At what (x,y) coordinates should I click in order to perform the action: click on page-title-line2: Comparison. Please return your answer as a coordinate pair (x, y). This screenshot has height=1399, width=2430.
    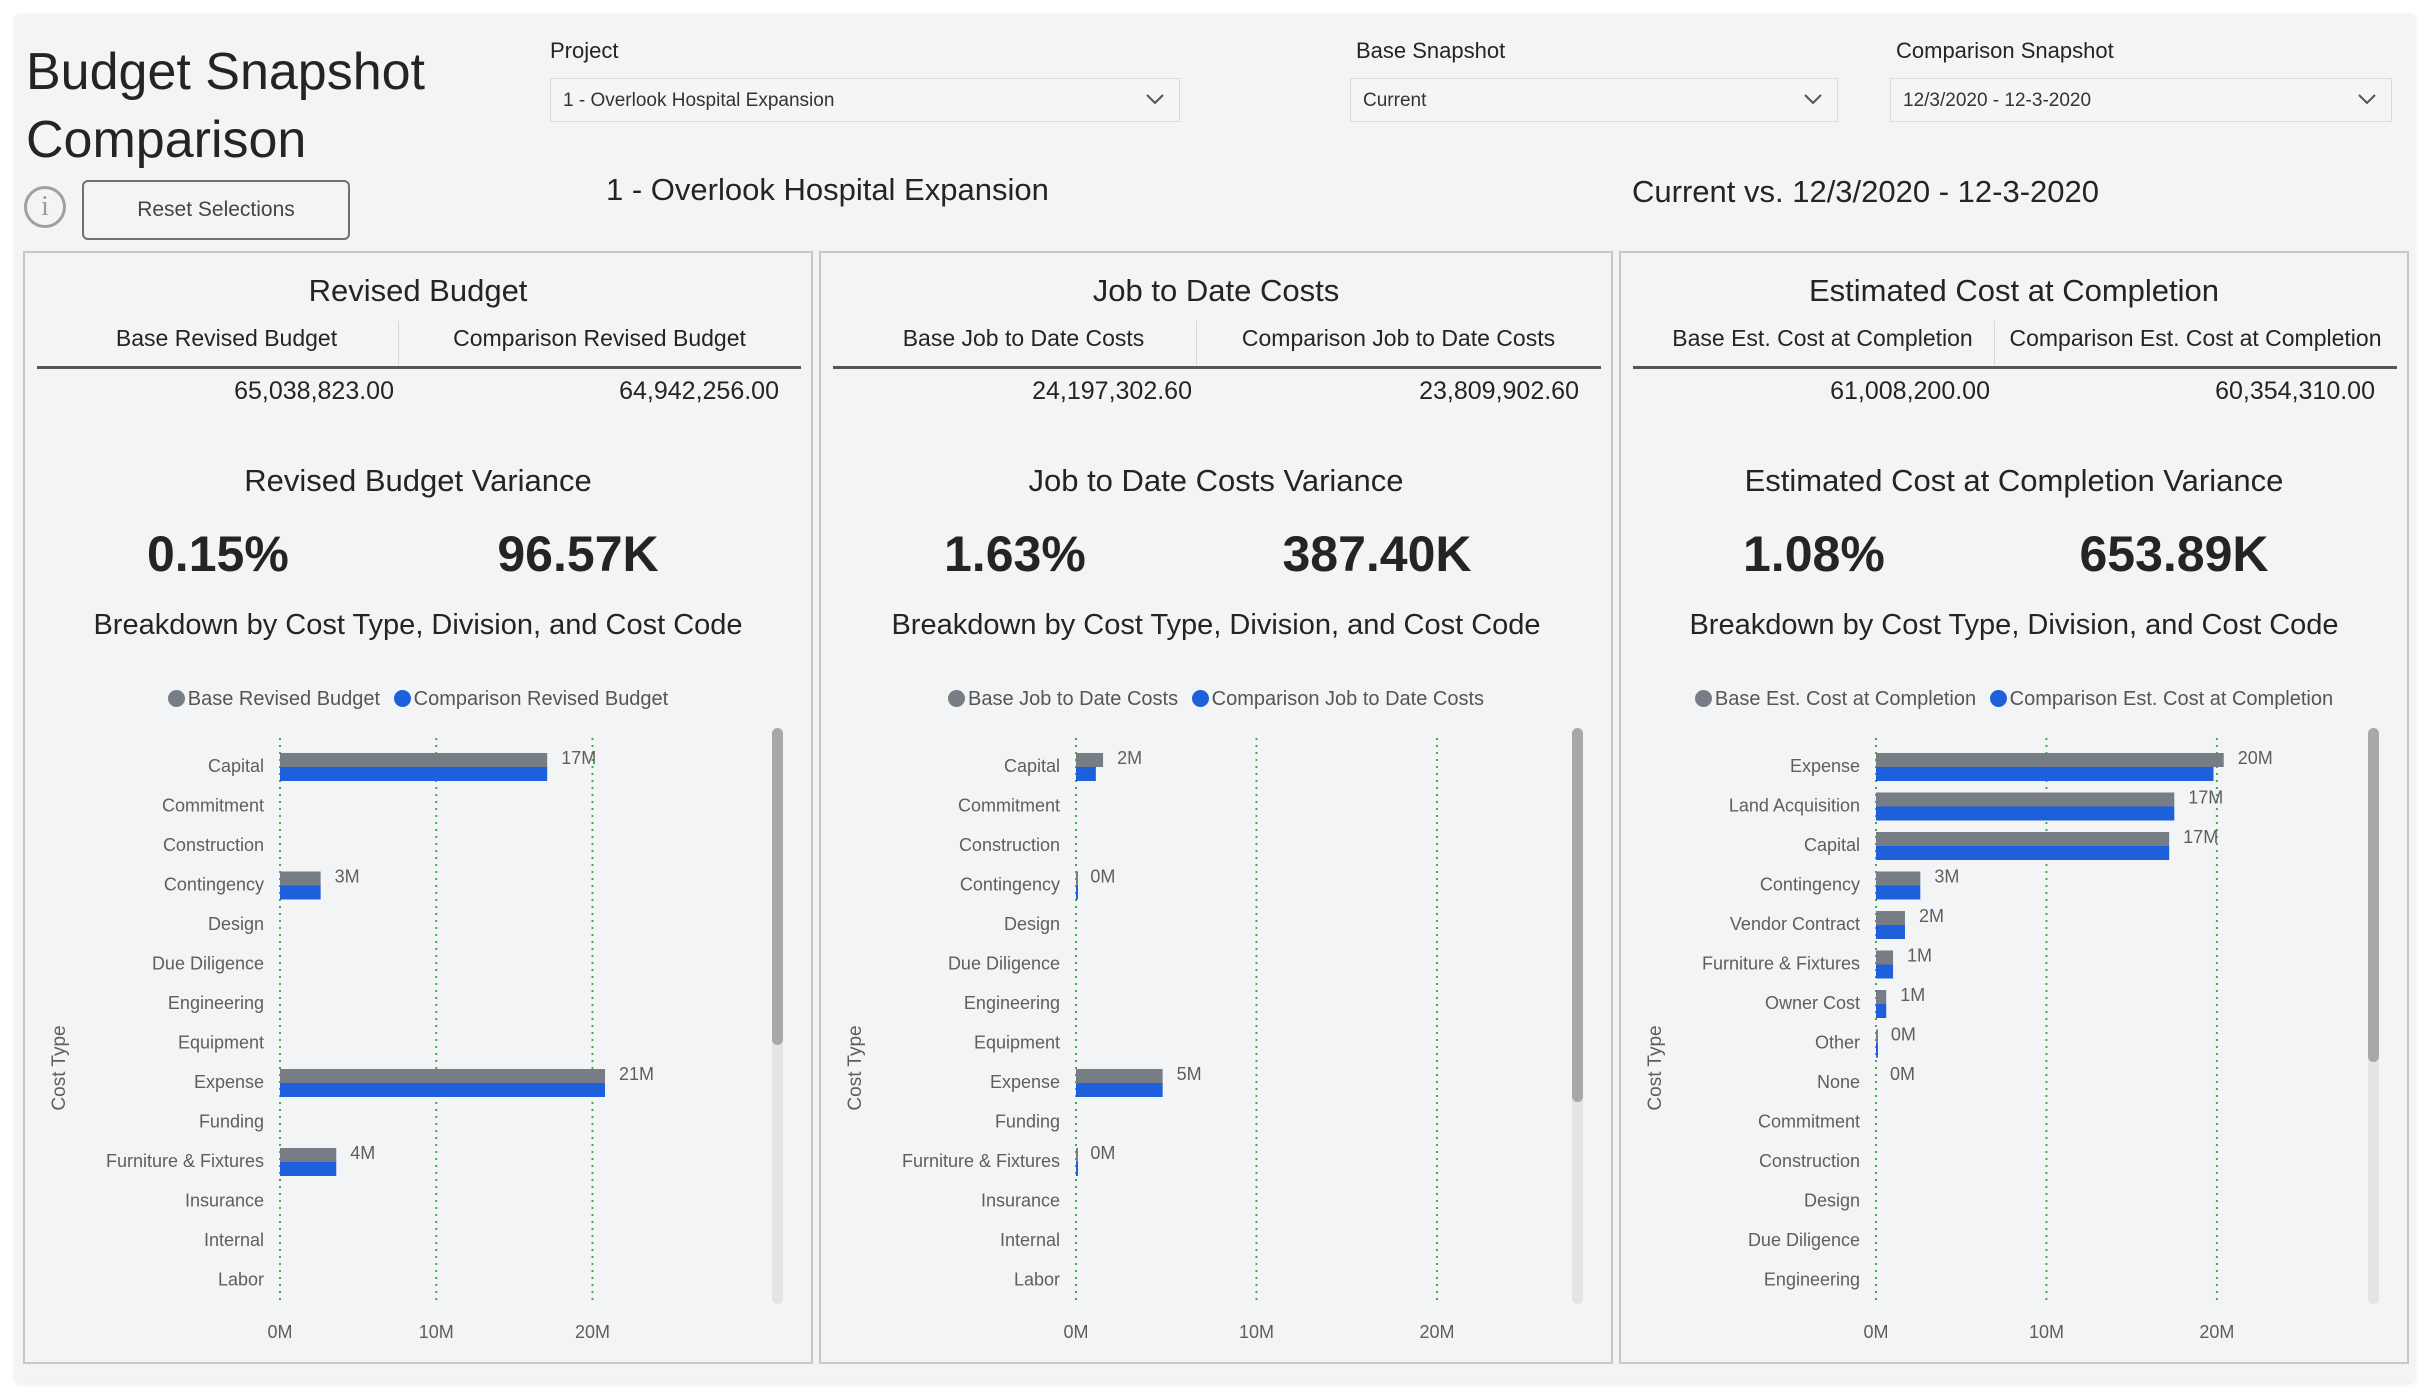
    Looking at the image, I should click on (166, 140).